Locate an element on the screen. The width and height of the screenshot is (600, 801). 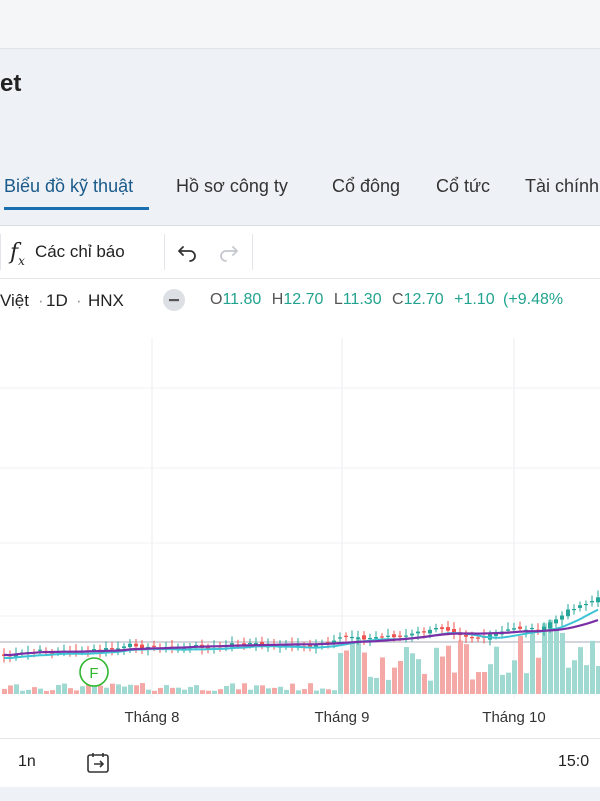
x-axis-labels: Tháng 8 Tháng 9 Tháng 10 is located at coordinates (334, 717).